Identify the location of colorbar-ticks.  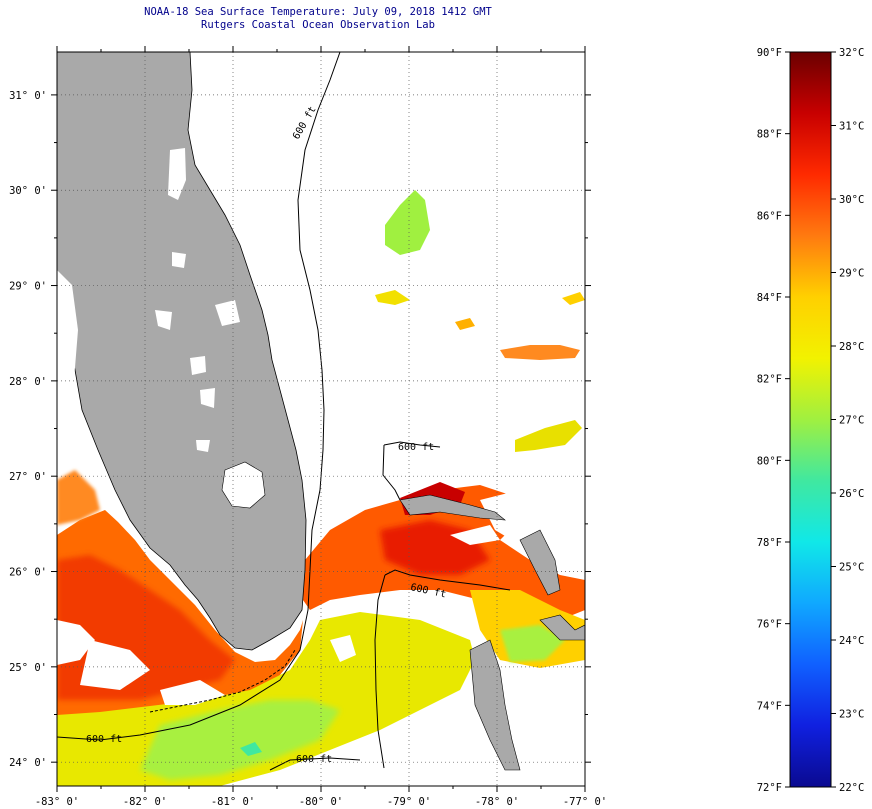
(810, 419).